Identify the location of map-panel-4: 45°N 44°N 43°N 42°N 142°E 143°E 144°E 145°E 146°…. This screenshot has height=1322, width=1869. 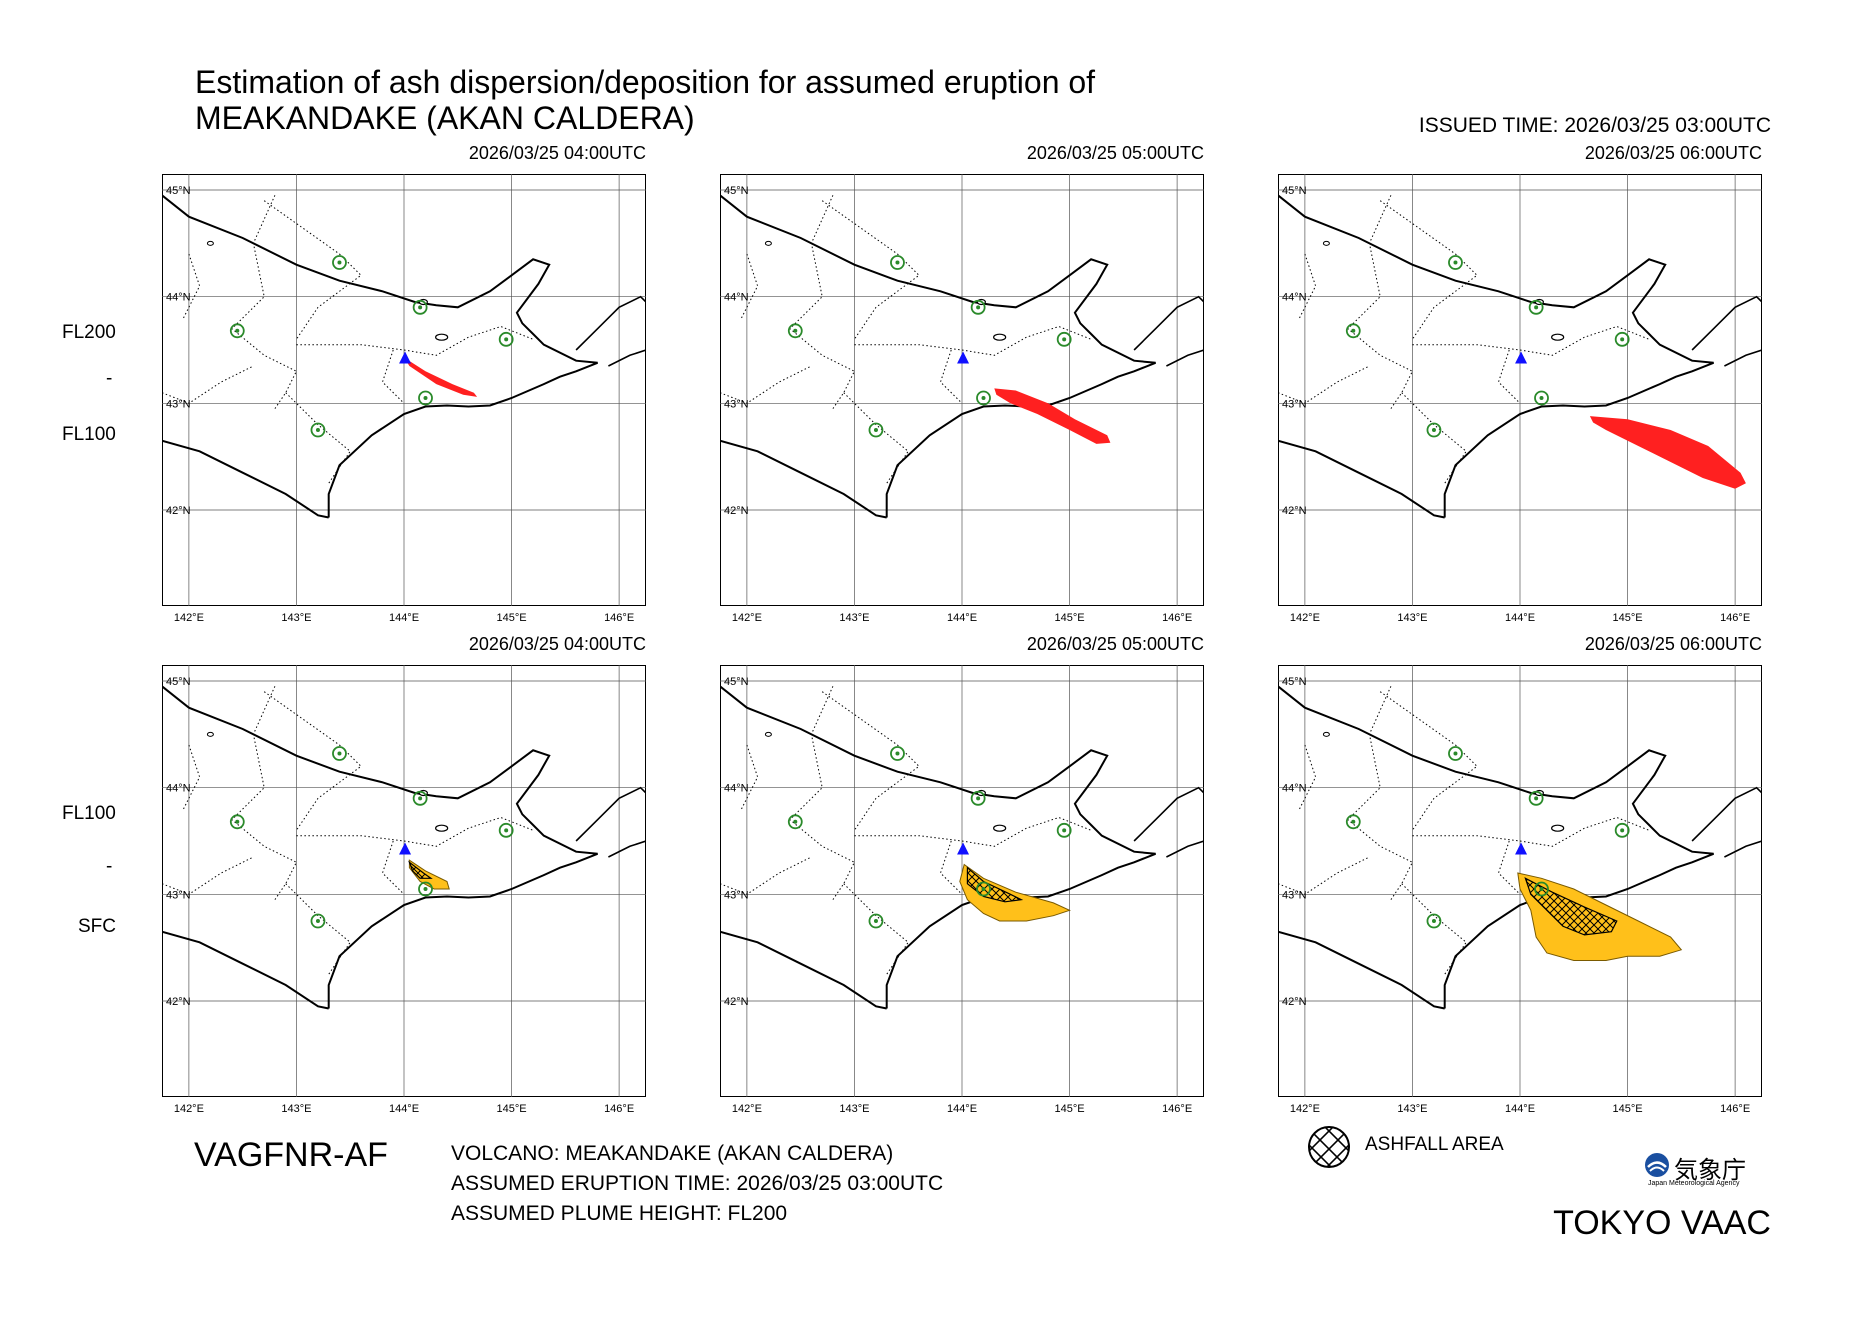
(404, 890).